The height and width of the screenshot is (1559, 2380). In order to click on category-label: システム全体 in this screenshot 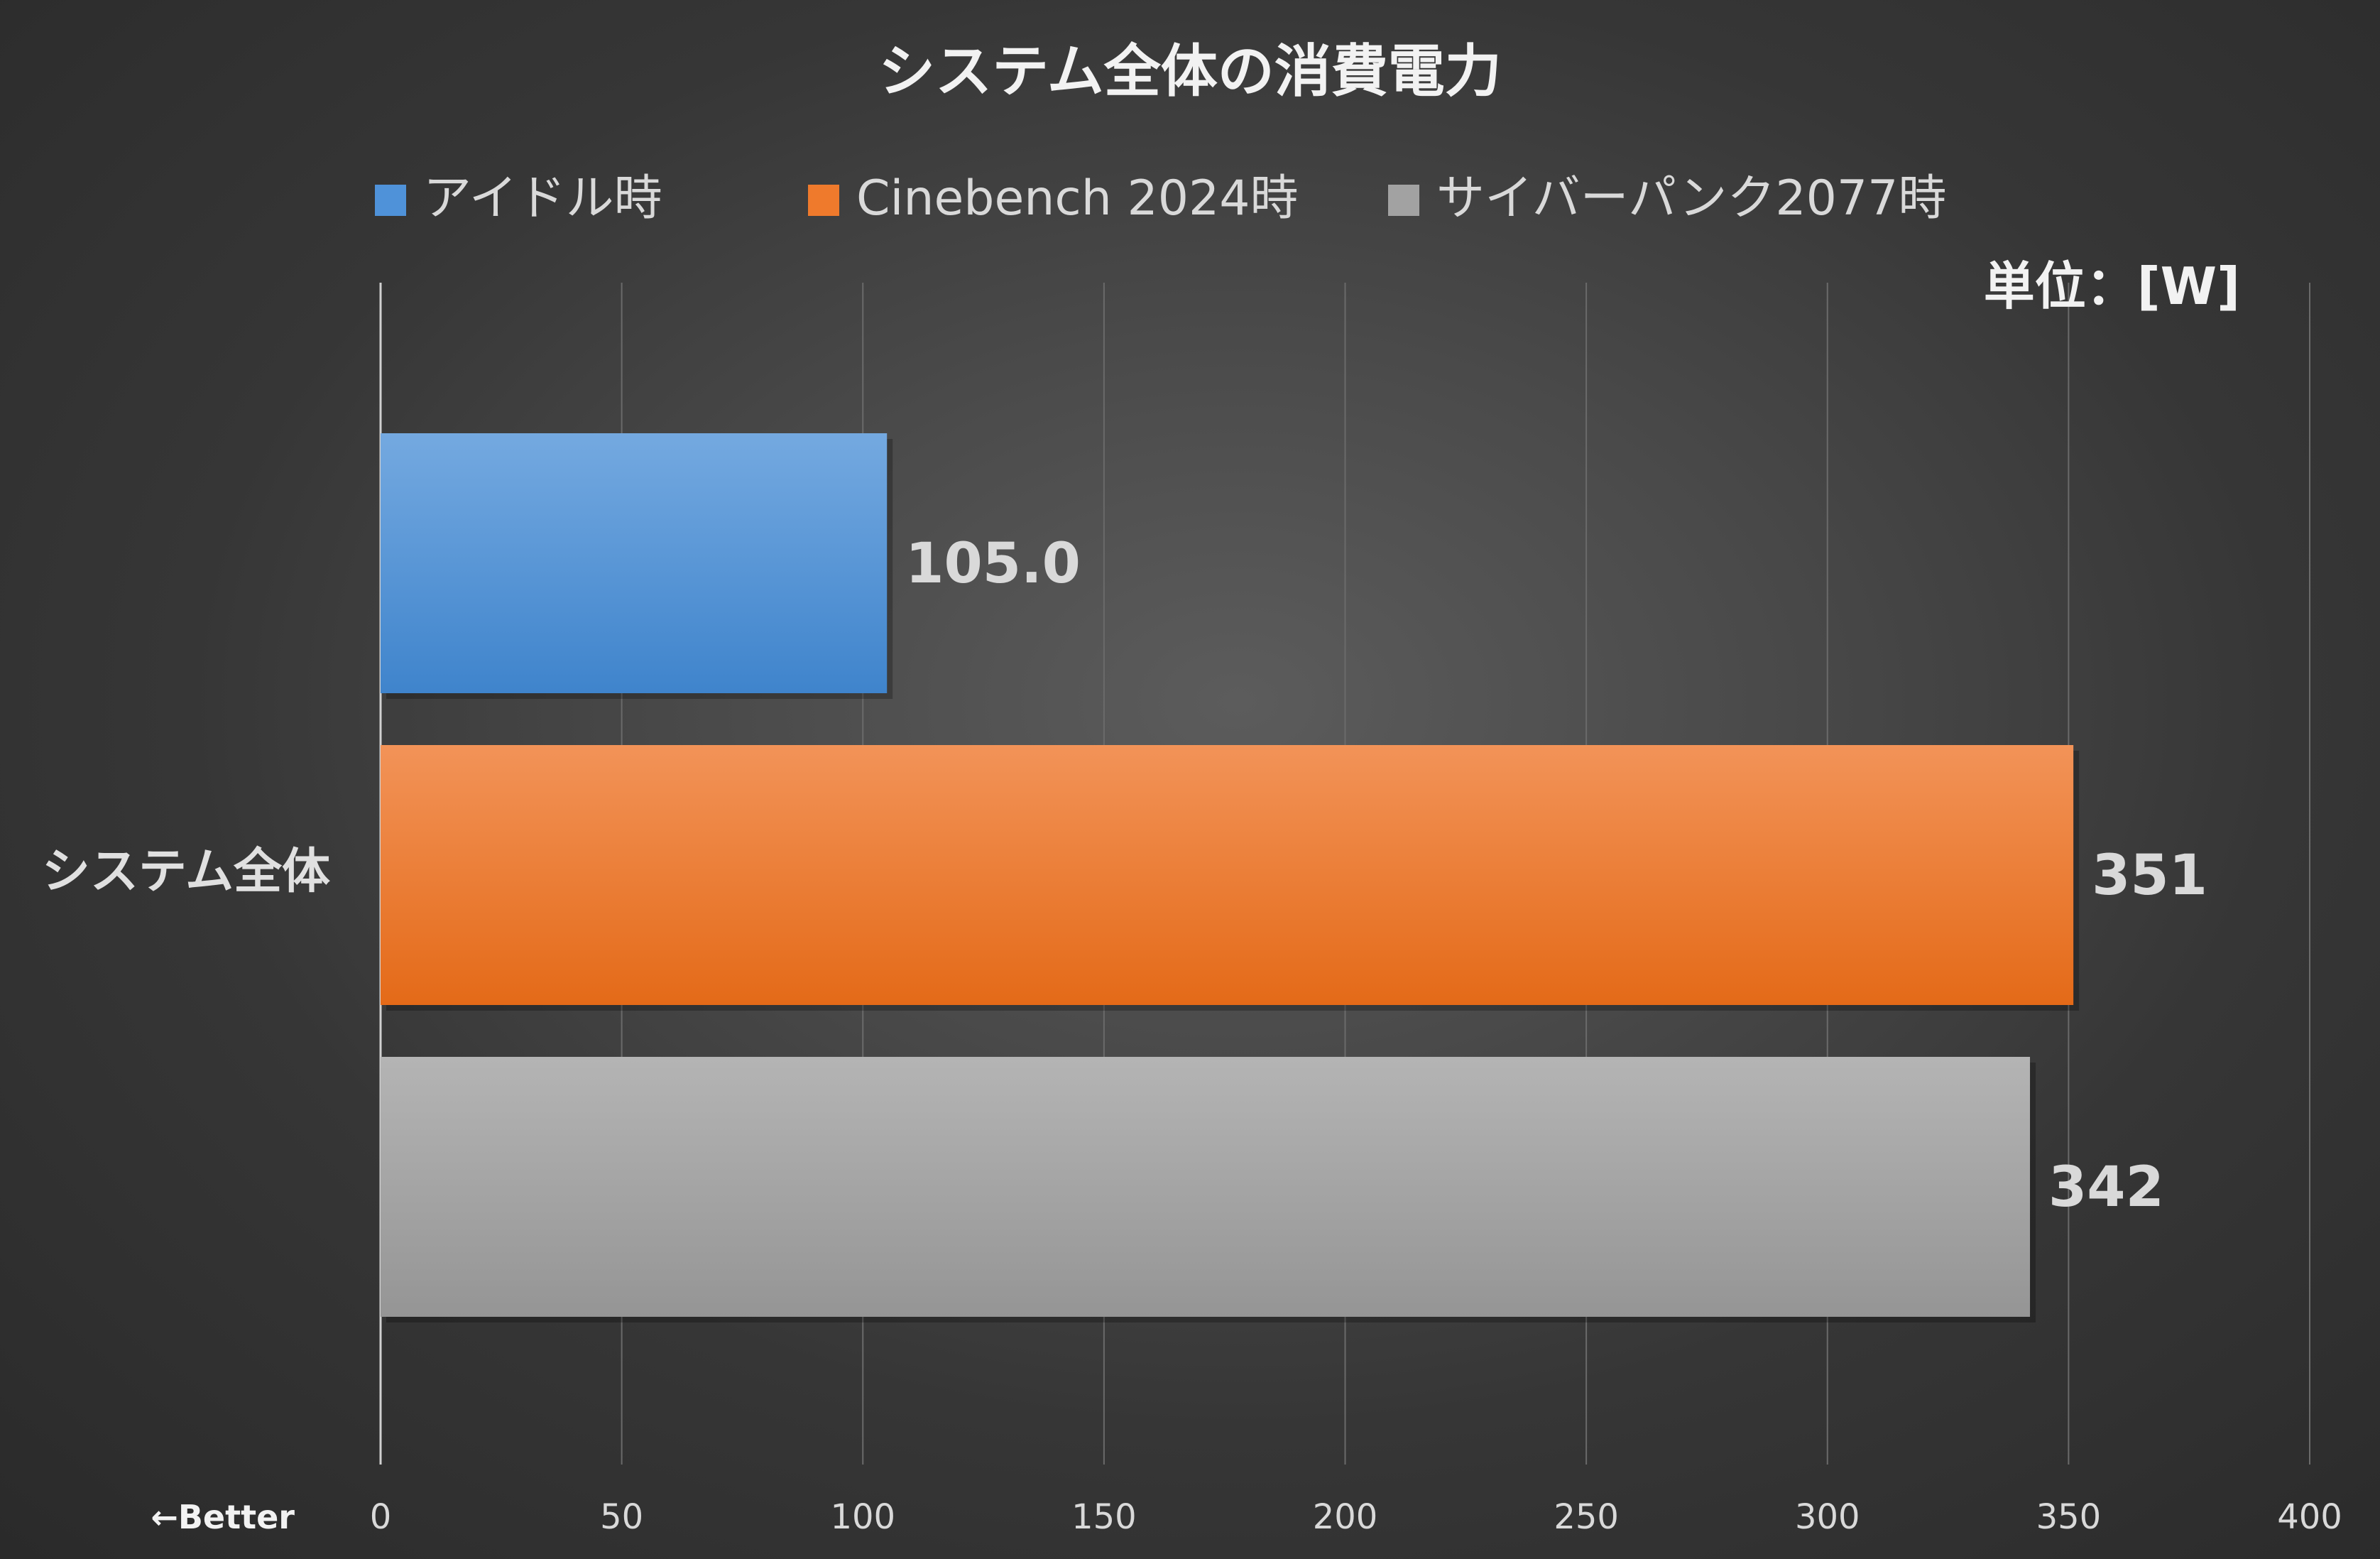, I will do `click(186, 872)`.